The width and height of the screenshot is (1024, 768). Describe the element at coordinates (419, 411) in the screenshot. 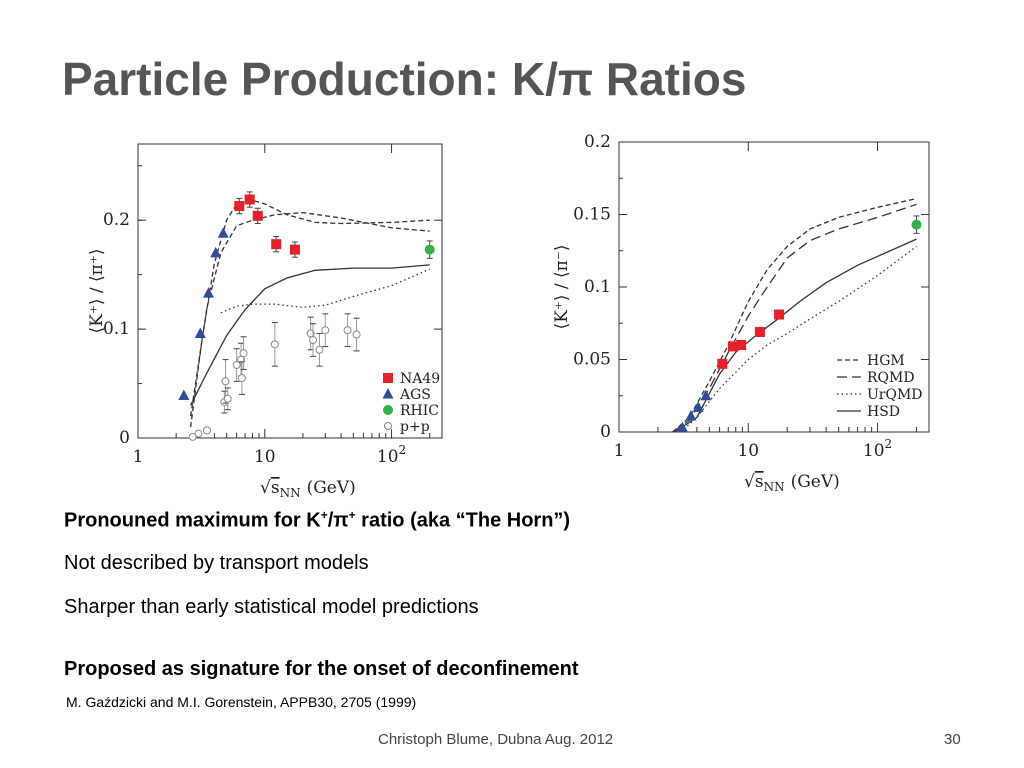

I see `c0-legend-label: RHIC` at that location.